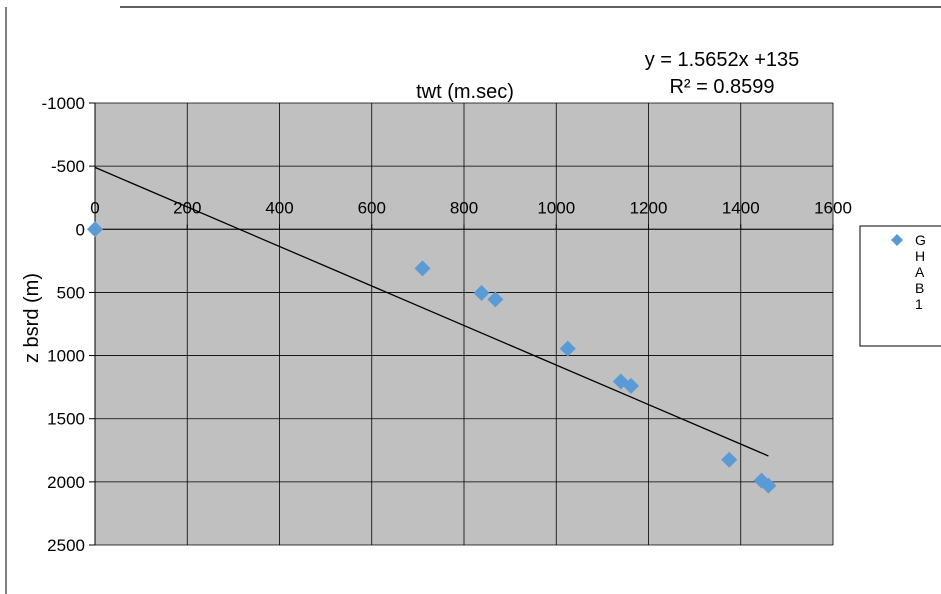 The height and width of the screenshot is (594, 941). Describe the element at coordinates (919, 288) in the screenshot. I see `legend-entry-text: B` at that location.